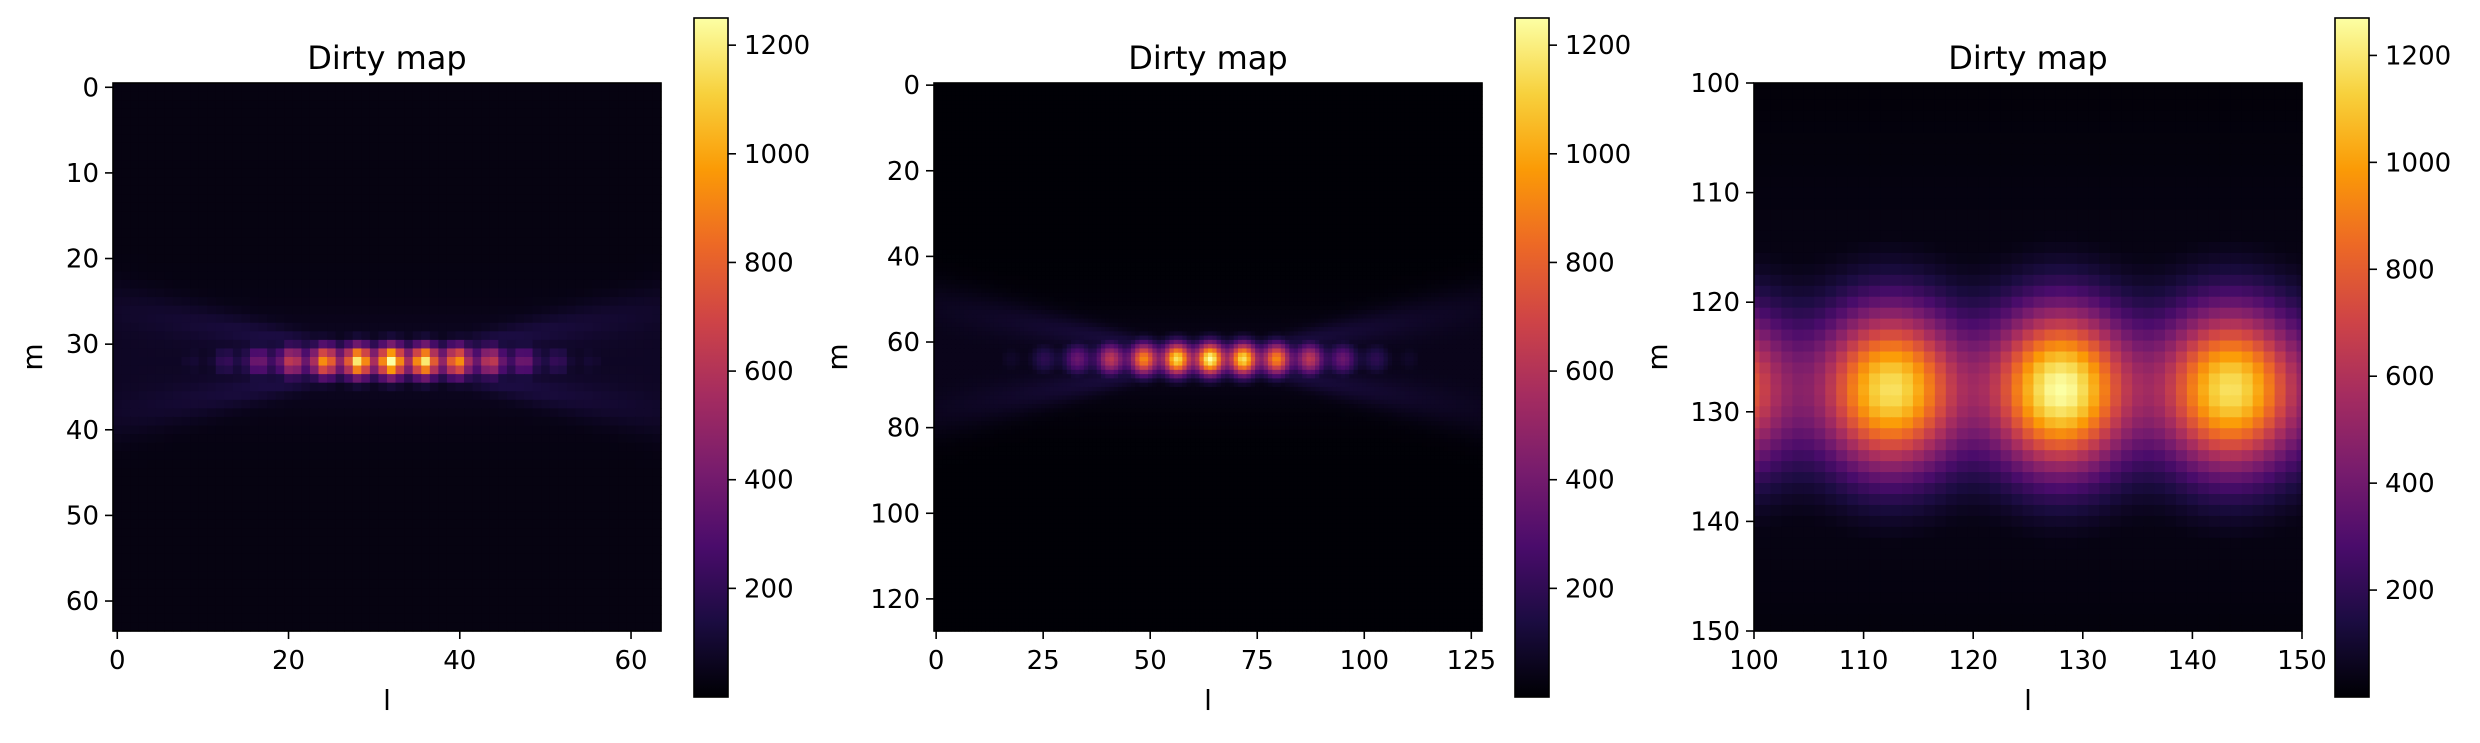 This screenshot has width=2480, height=743. Describe the element at coordinates (90, 88) in the screenshot. I see `y-tick-label: 0` at that location.